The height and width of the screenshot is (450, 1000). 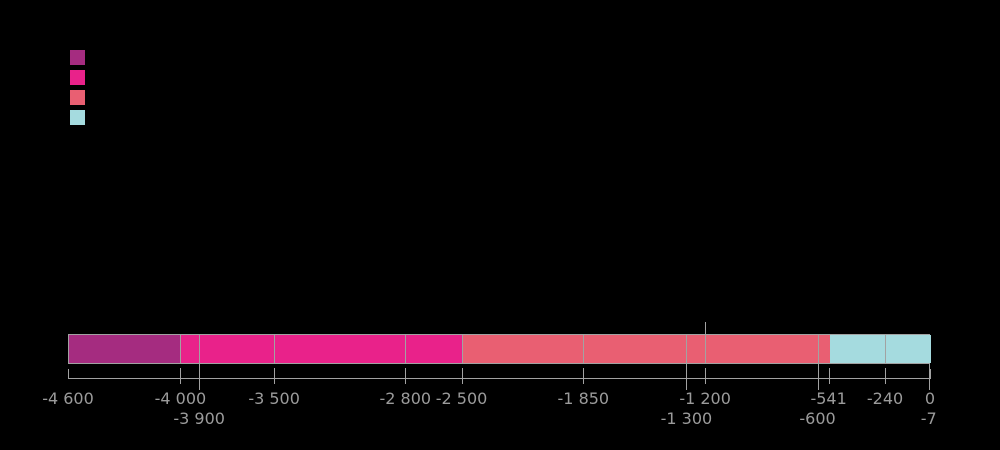 What do you see at coordinates (828, 398) in the screenshot?
I see `axis-tick-label: -541` at bounding box center [828, 398].